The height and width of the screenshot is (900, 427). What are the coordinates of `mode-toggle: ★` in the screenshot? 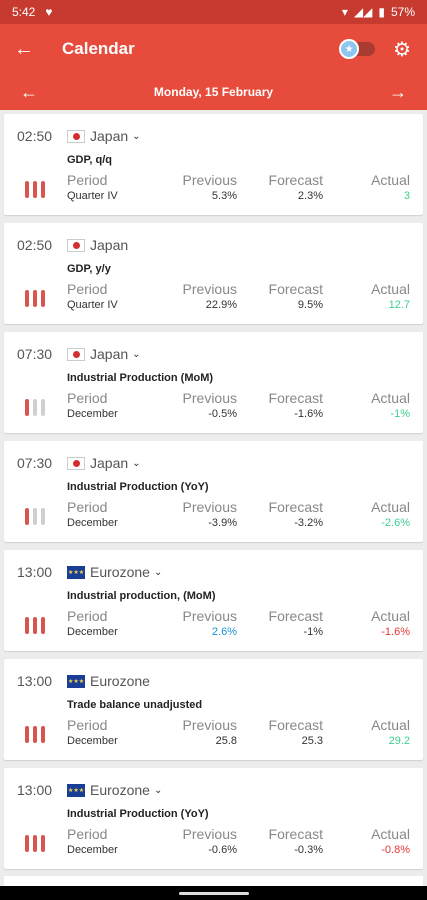 It's located at (357, 49).